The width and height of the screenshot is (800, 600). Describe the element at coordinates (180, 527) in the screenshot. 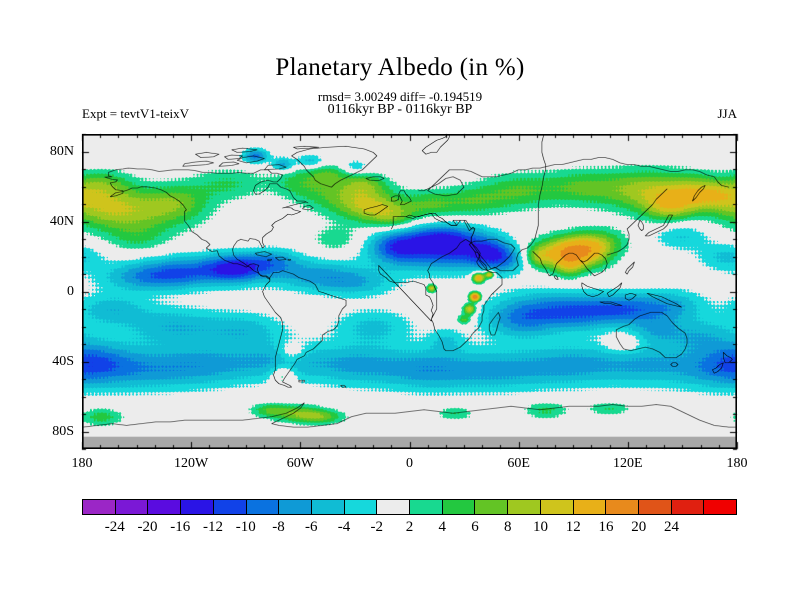

I see `colorbar-tick-label: -16` at that location.